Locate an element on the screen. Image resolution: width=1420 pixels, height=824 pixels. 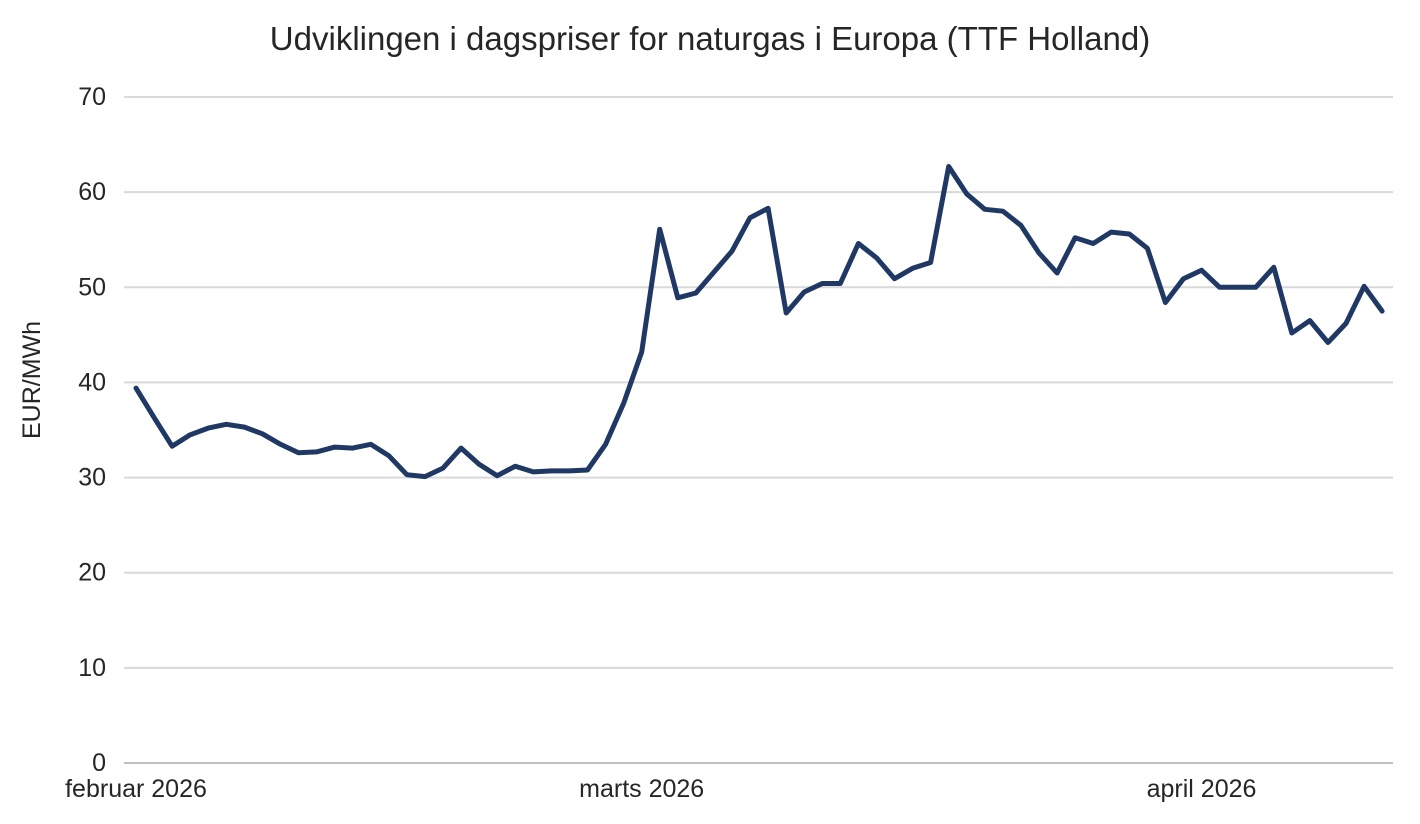
y-tick-label: 30 is located at coordinates (92, 478).